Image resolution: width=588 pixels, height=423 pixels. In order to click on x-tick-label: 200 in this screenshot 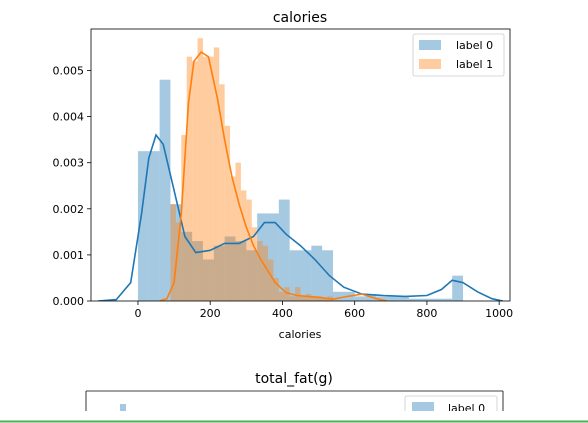, I will do `click(210, 313)`.